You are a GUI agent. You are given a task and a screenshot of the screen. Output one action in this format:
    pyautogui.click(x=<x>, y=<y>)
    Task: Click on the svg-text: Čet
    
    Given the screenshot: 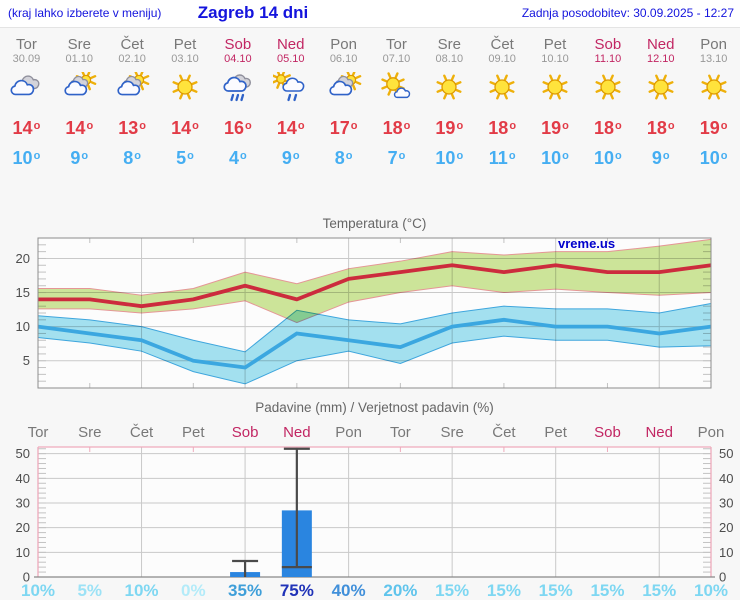 What is the action you would take?
    pyautogui.click(x=142, y=432)
    